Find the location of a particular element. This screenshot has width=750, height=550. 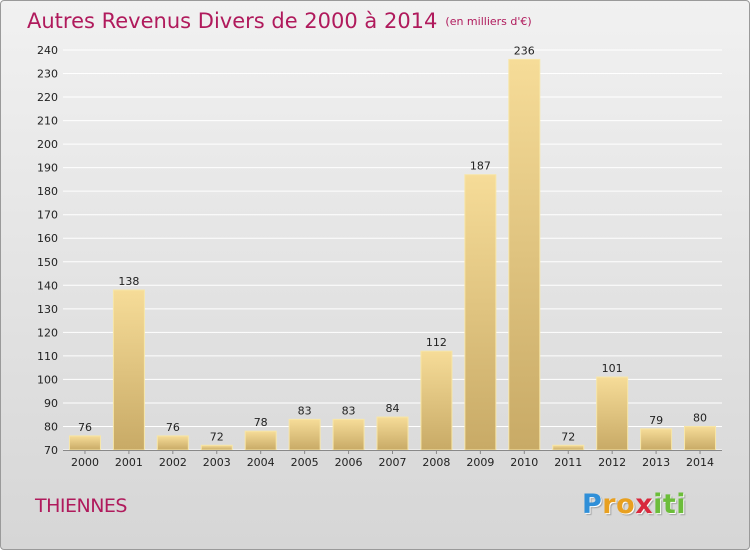

y-tick-label: 180 is located at coordinates (47, 191).